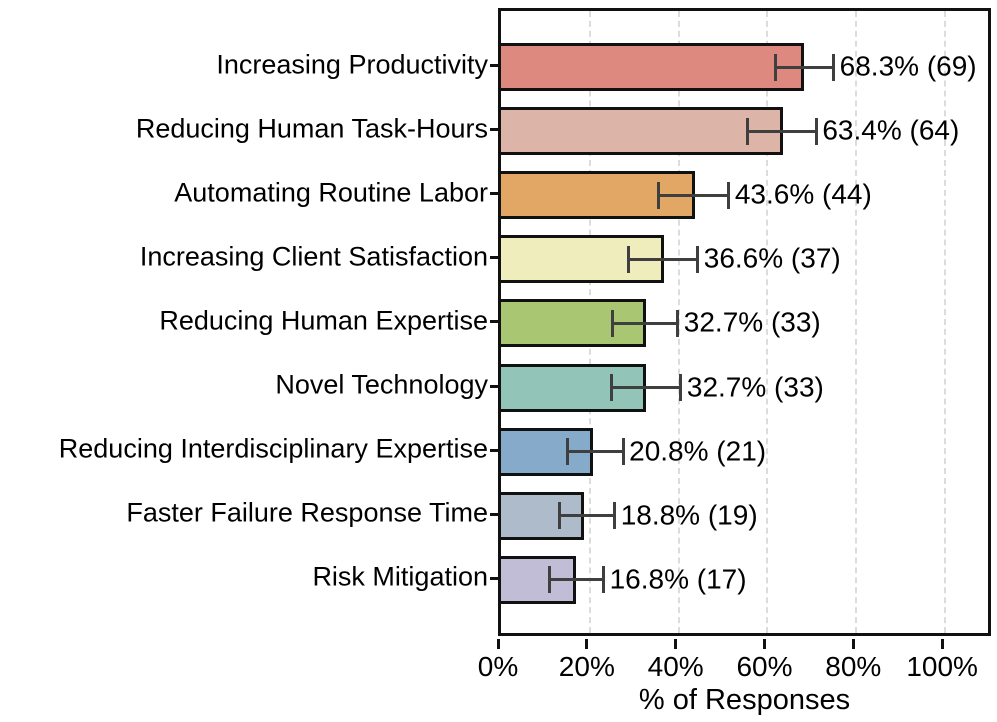 Image resolution: width=997 pixels, height=722 pixels. Describe the element at coordinates (764, 666) in the screenshot. I see `x-tick-label: 60%` at that location.